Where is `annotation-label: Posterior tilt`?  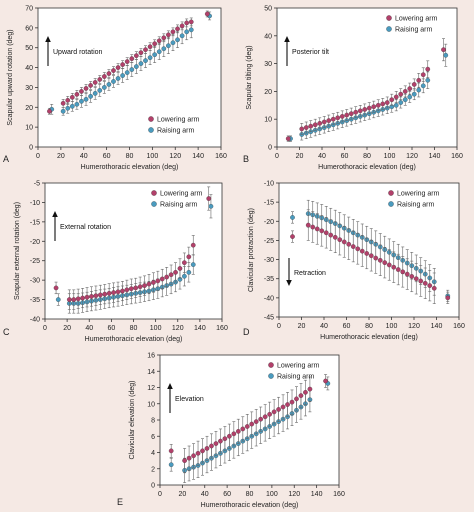
annotation-label: Posterior tilt is located at coordinates (310, 52).